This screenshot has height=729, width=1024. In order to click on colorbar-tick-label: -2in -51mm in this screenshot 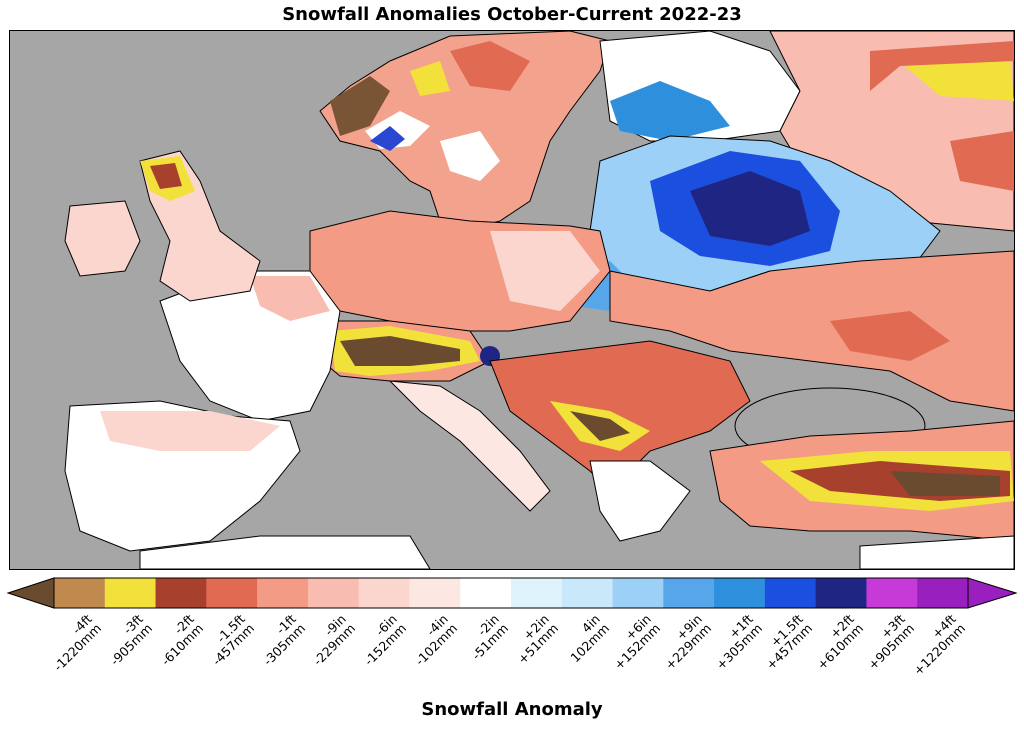, I will do `click(489, 637)`.